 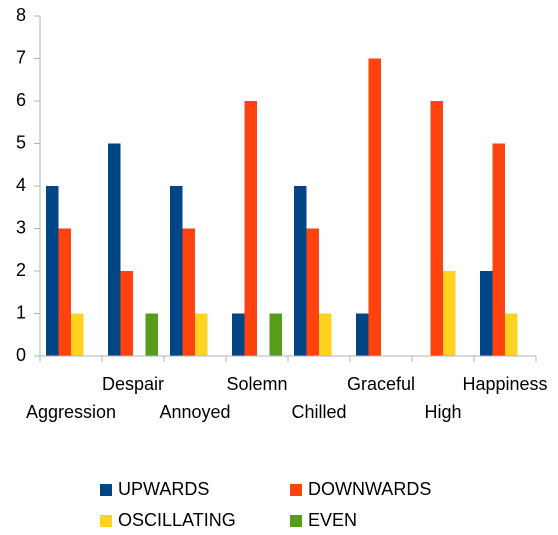 I want to click on y-tick-label: 2, so click(x=21, y=270).